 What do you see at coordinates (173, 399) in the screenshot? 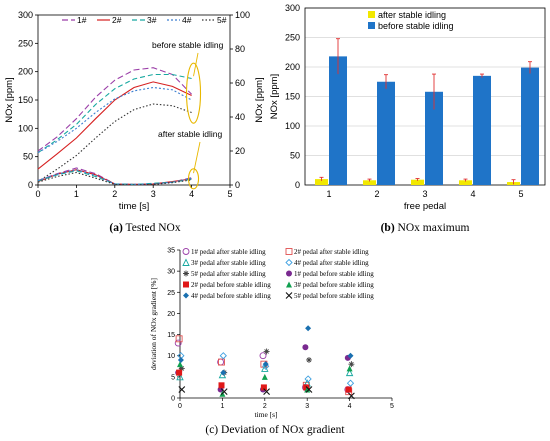
I see `c-ytick-label: 0` at bounding box center [173, 399].